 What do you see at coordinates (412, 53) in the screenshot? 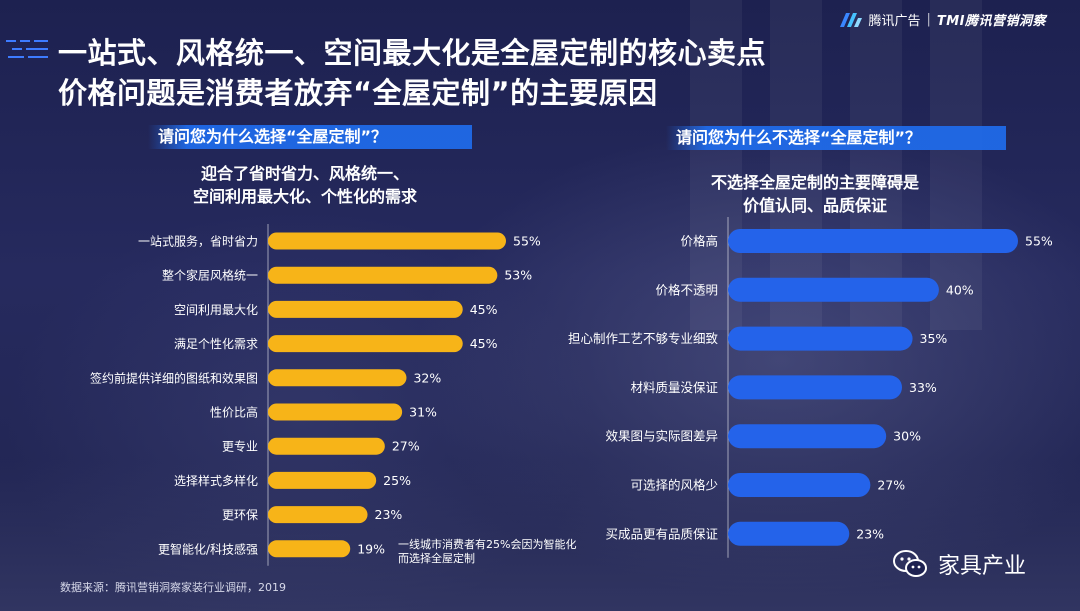
I see `page-title-line1: 一站式、风格统一、空间最大化是全屋定制的核心卖点` at bounding box center [412, 53].